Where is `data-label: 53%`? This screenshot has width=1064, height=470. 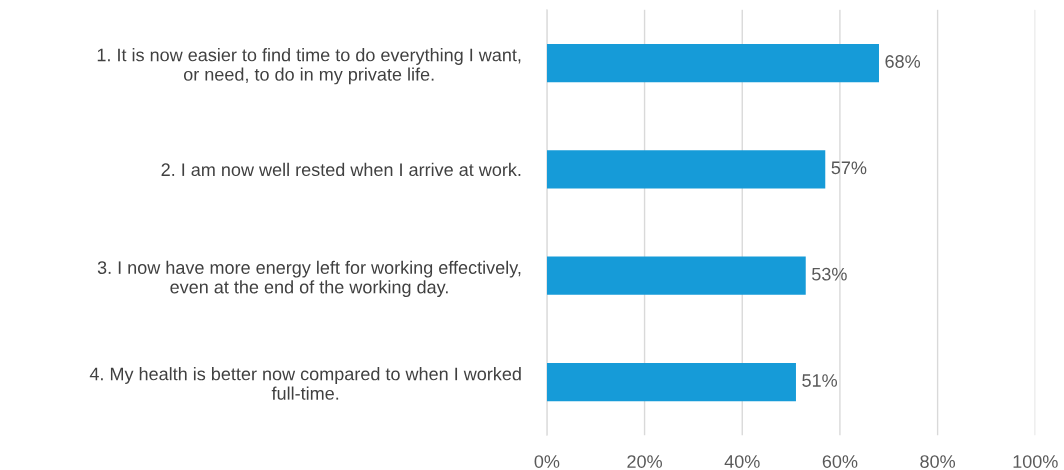
data-label: 53% is located at coordinates (829, 274).